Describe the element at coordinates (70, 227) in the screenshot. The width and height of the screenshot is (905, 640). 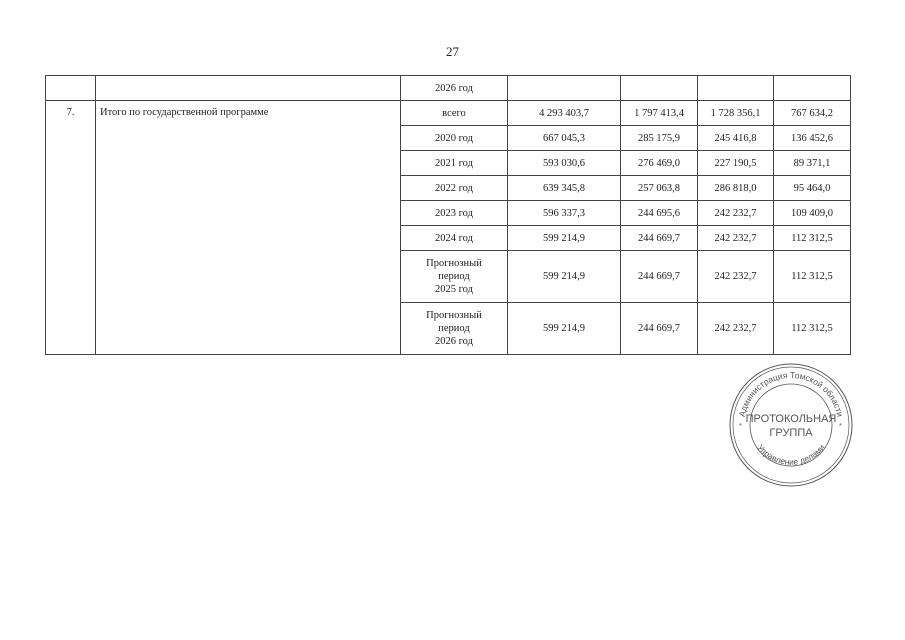
I see `item-number: 7.` at that location.